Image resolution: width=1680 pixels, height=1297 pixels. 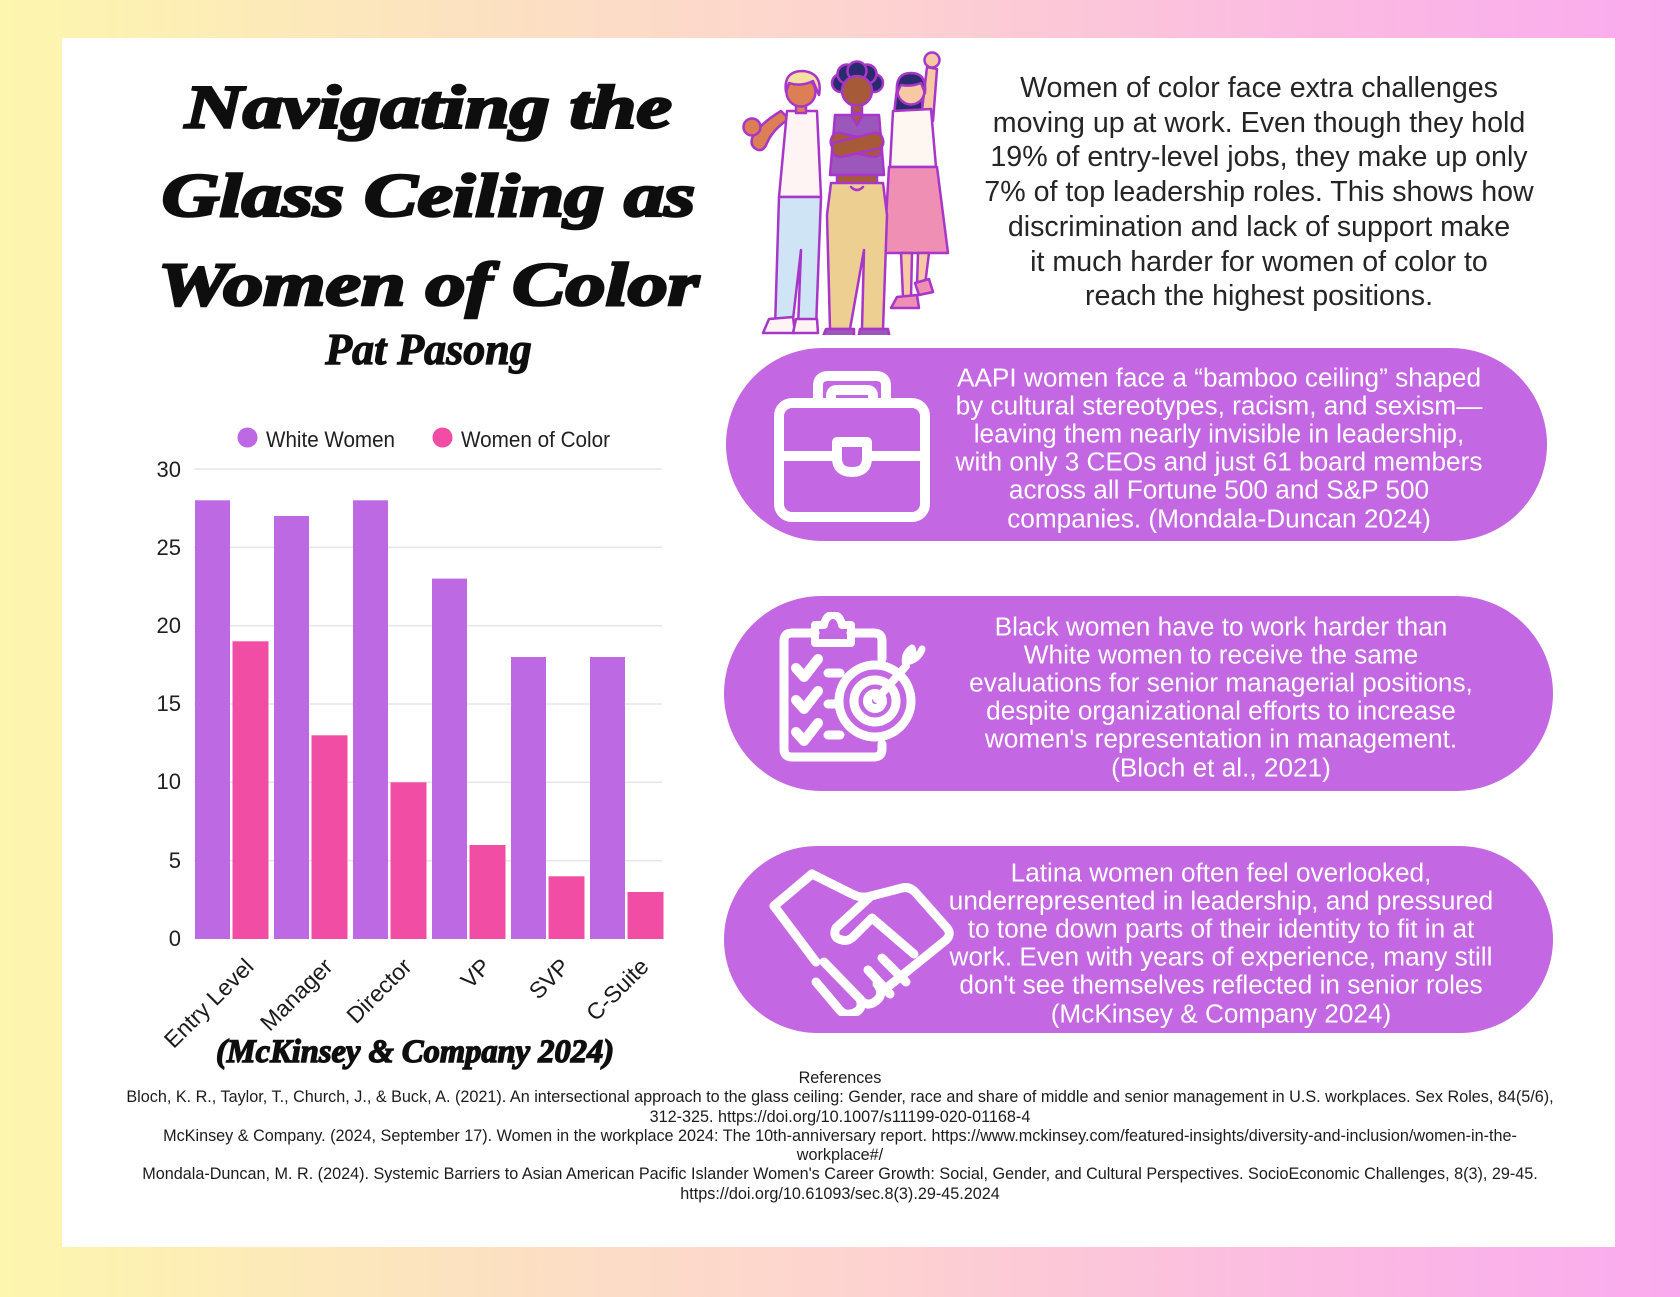 What do you see at coordinates (169, 547) in the screenshot?
I see `svg-text: 25` at bounding box center [169, 547].